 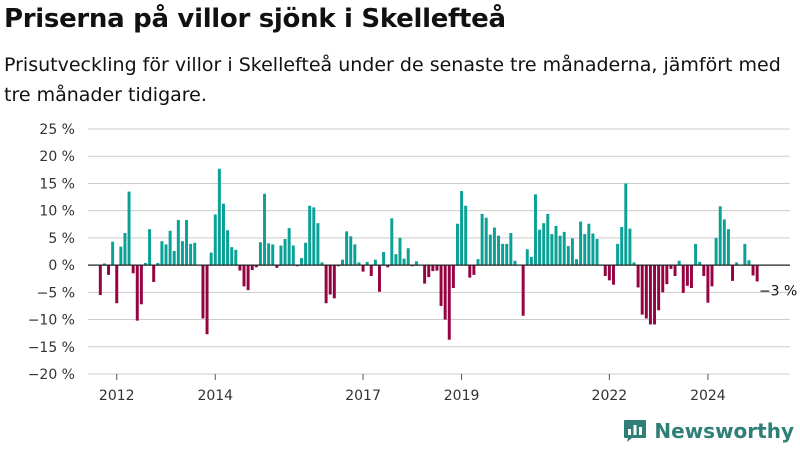 I want to click on chart-title: Priserna på villor sjönk i Skellefteå, so click(x=255, y=19).